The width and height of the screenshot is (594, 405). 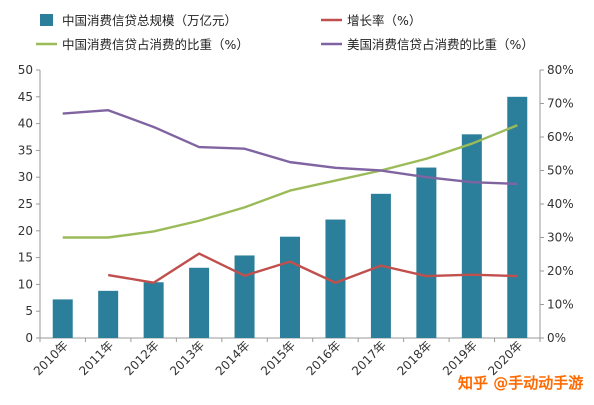 What do you see at coordinates (560, 305) in the screenshot?
I see `y2-tick-label: 10%` at bounding box center [560, 305].